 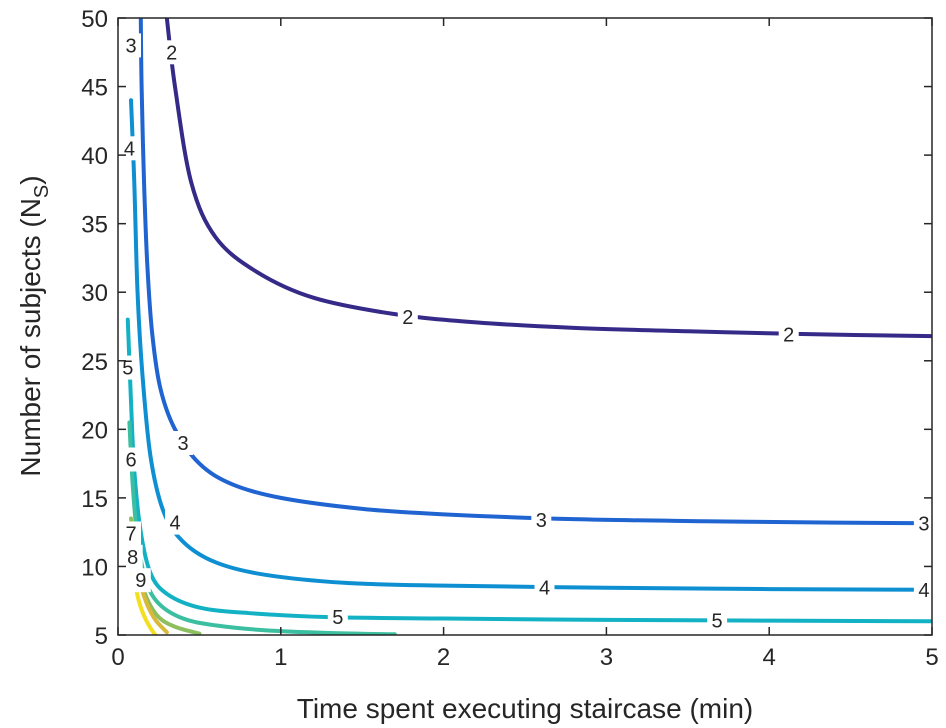 I want to click on contour-label-5-0: 5, so click(x=127, y=367).